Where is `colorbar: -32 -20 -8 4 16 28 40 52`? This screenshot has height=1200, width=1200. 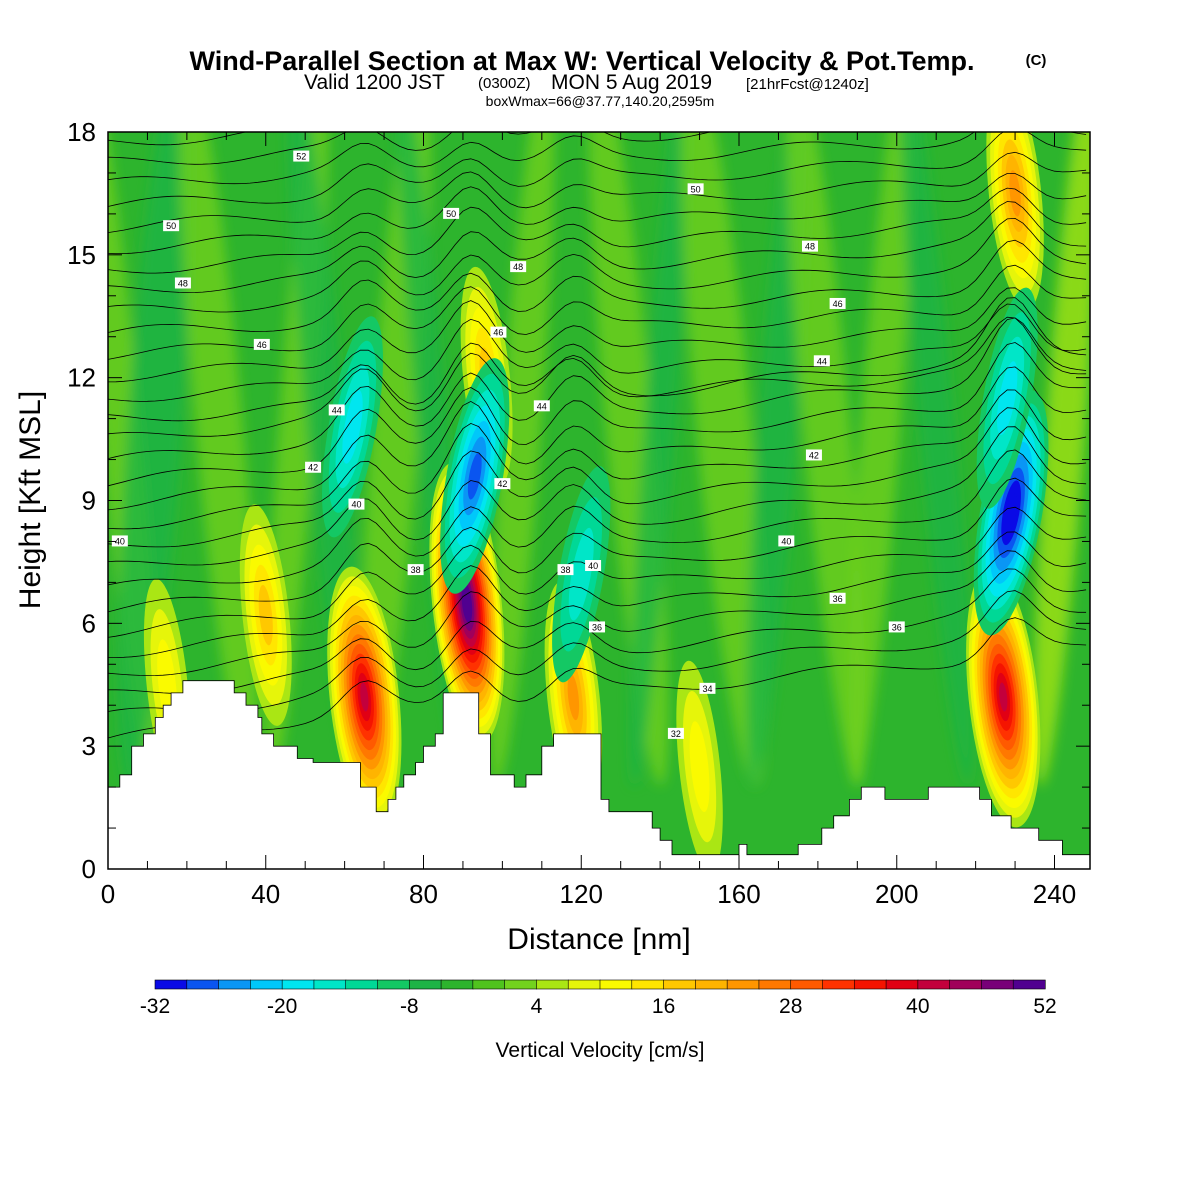 colorbar: -32 -20 -8 4 16 28 40 52 is located at coordinates (598, 998).